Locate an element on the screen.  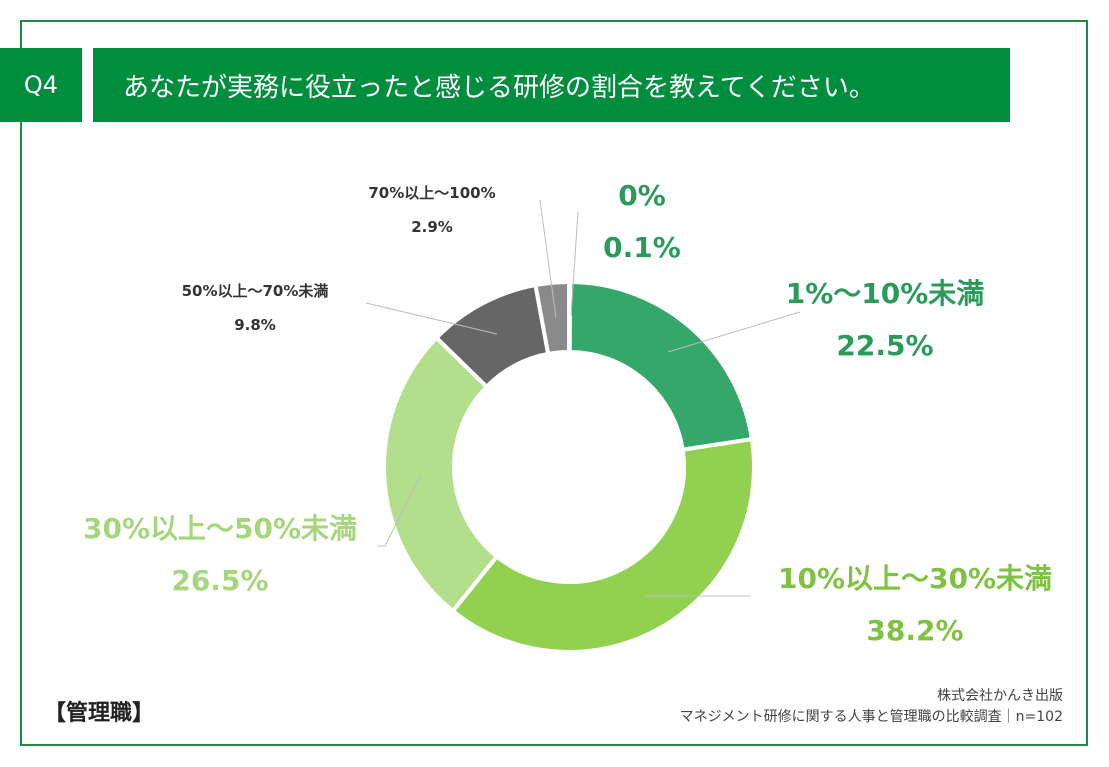
value-label: 2.9% is located at coordinates (432, 227).